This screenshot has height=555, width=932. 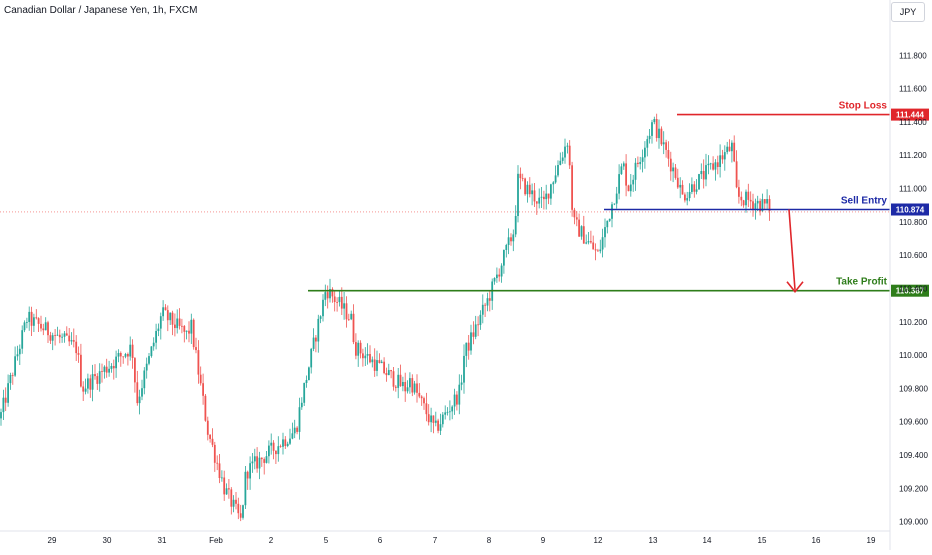 I want to click on x-tick-label: 19, so click(x=871, y=540).